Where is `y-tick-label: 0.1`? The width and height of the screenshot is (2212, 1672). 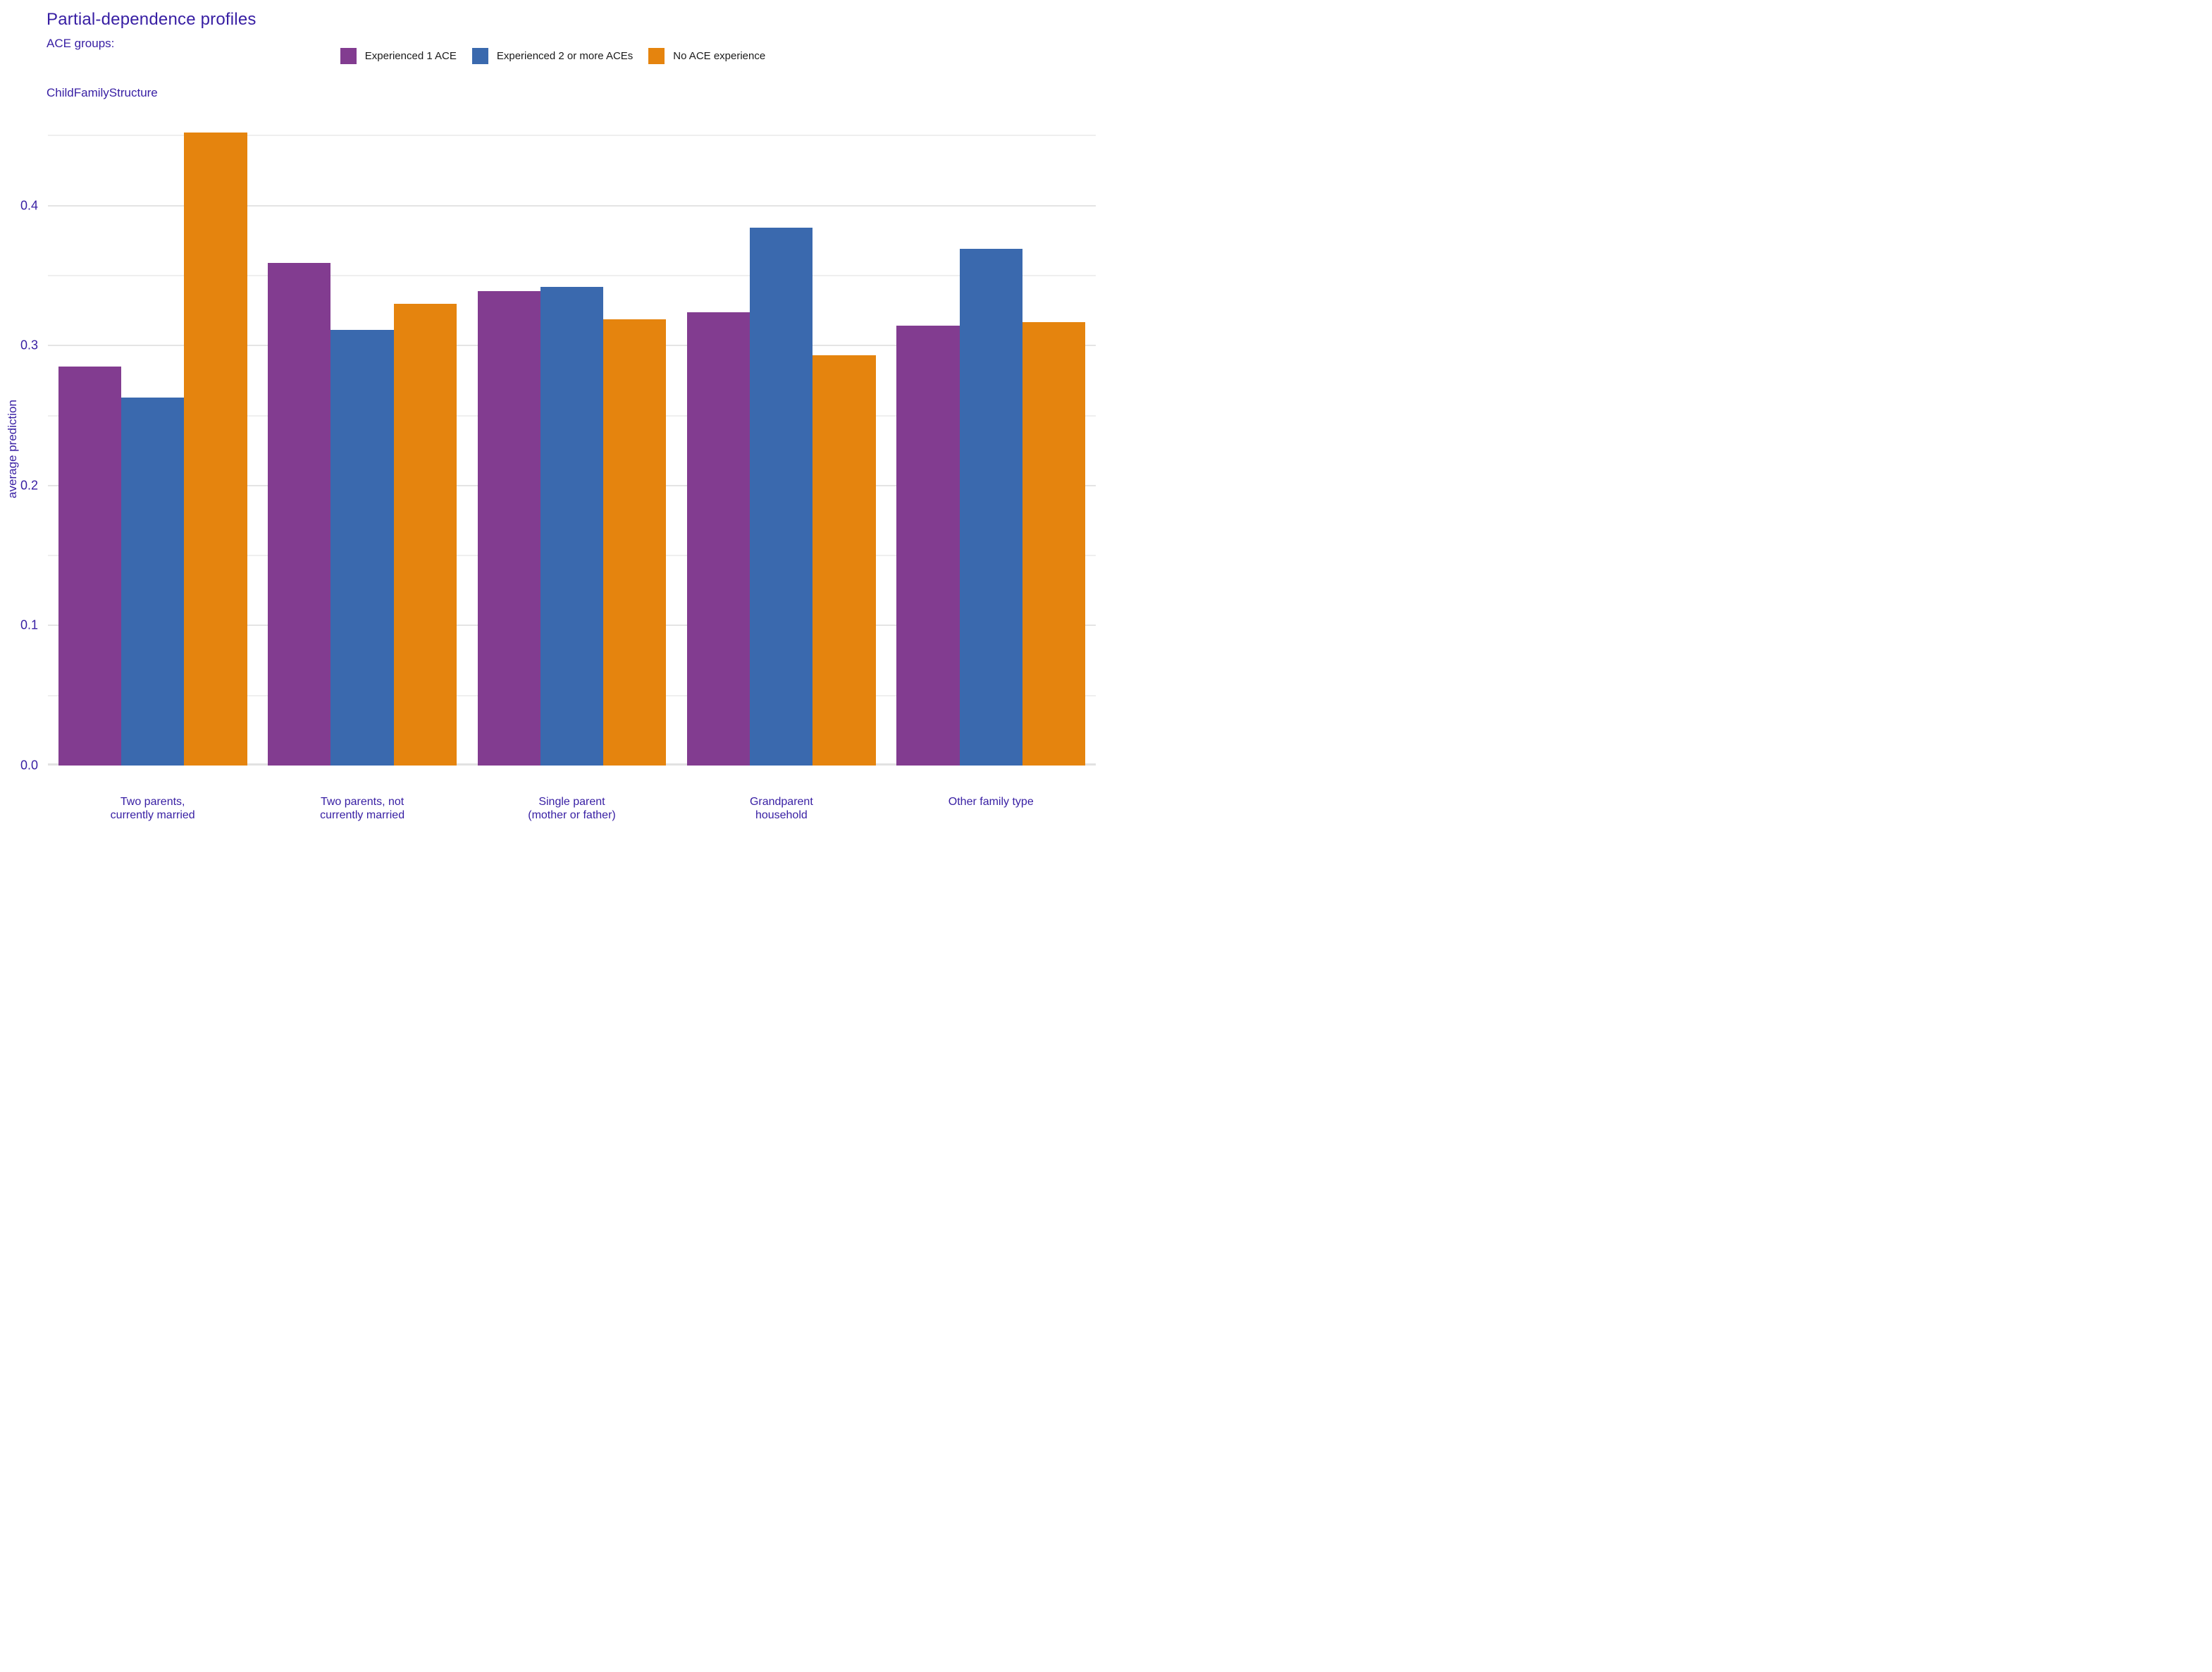 y-tick-label: 0.1 is located at coordinates (29, 624).